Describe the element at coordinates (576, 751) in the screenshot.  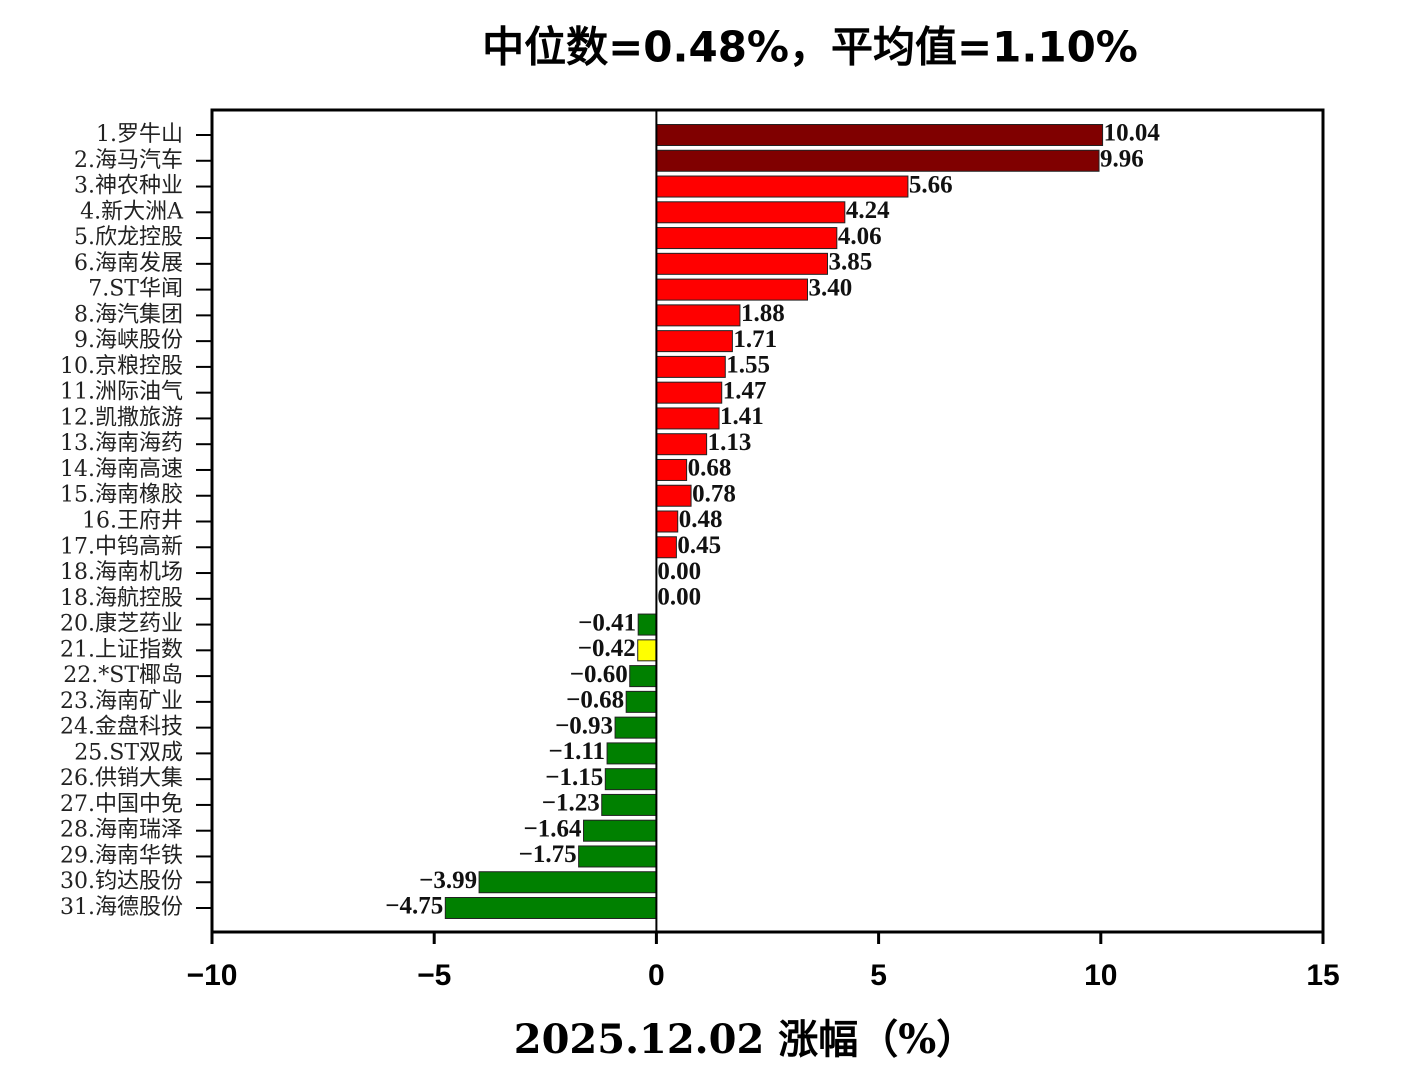
I see `value-label: −1.11` at that location.